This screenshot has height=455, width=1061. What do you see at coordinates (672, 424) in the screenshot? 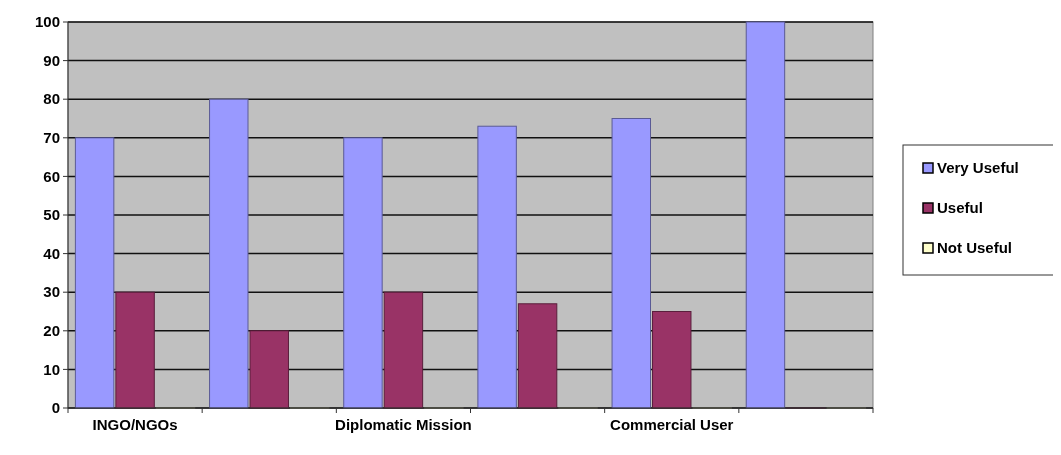
I see `x-tick-label: Commercial User` at bounding box center [672, 424].